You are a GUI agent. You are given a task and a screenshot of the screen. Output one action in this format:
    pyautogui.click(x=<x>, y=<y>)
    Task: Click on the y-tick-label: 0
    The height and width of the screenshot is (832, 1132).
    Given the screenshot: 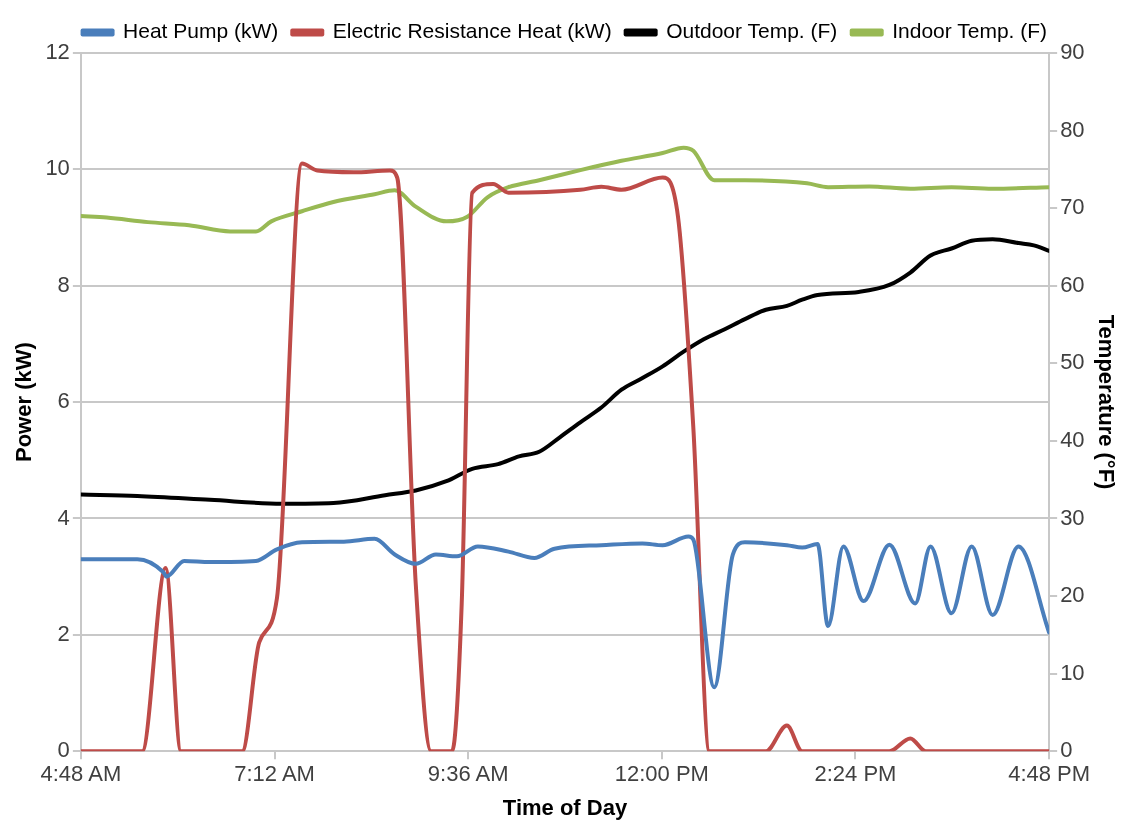 What is the action you would take?
    pyautogui.click(x=63, y=750)
    